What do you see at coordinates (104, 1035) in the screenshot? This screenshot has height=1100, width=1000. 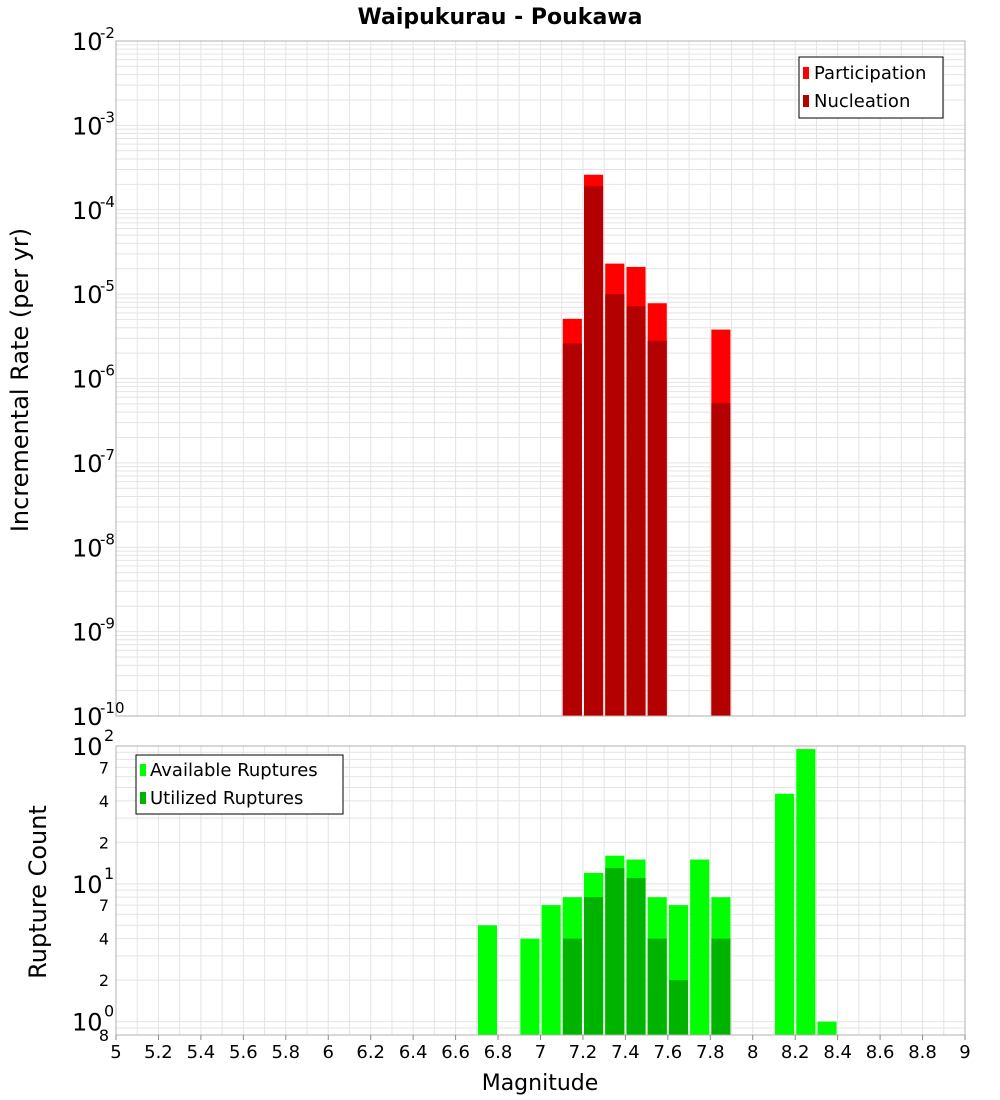 I see `bottom-y-tick-label: 8` at bounding box center [104, 1035].